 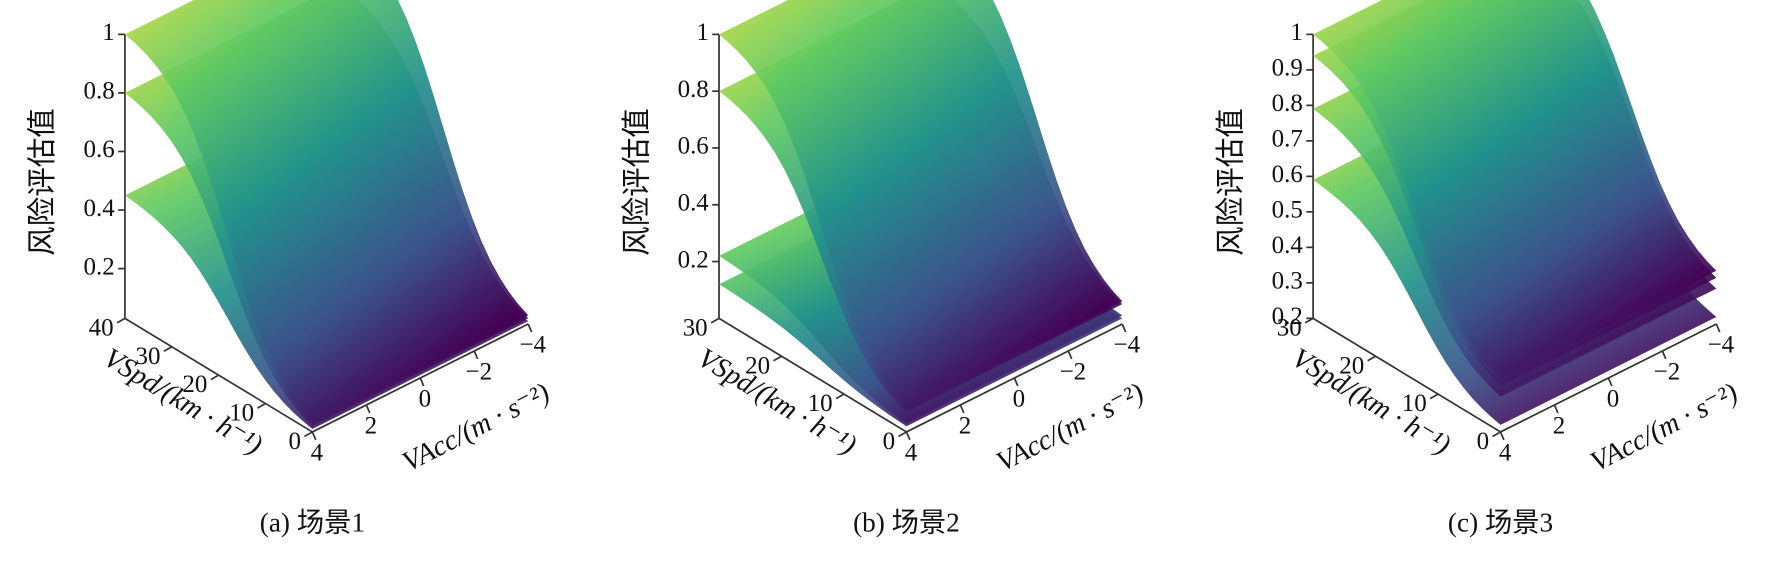 What do you see at coordinates (906, 522) in the screenshot?
I see `caption: (b) 场景2` at bounding box center [906, 522].